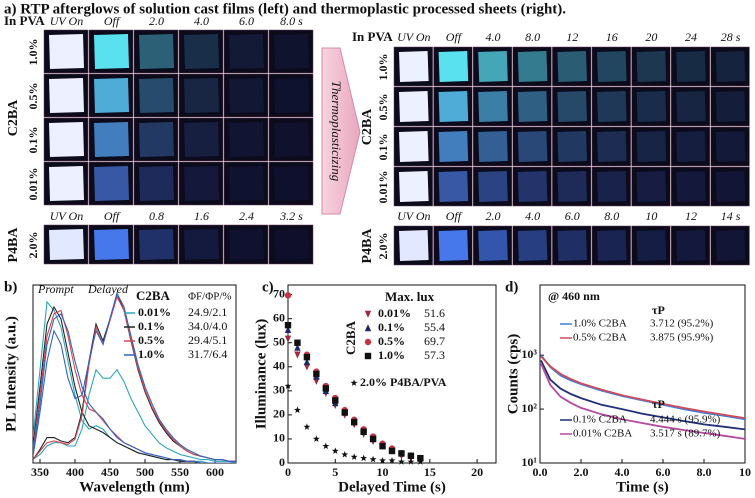 The height and width of the screenshot is (498, 755). I want to click on x-tick-label: 450, so click(110, 472).